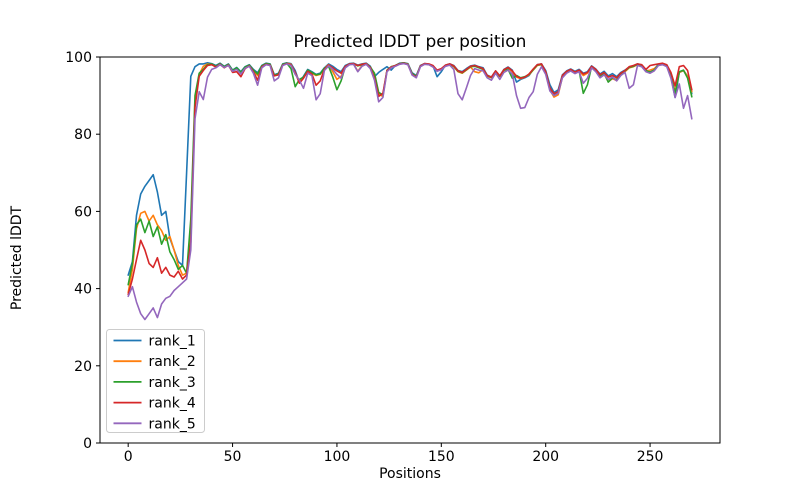 Image resolution: width=800 pixels, height=500 pixels. What do you see at coordinates (128, 457) in the screenshot?
I see `x-tick-label: 0` at bounding box center [128, 457].